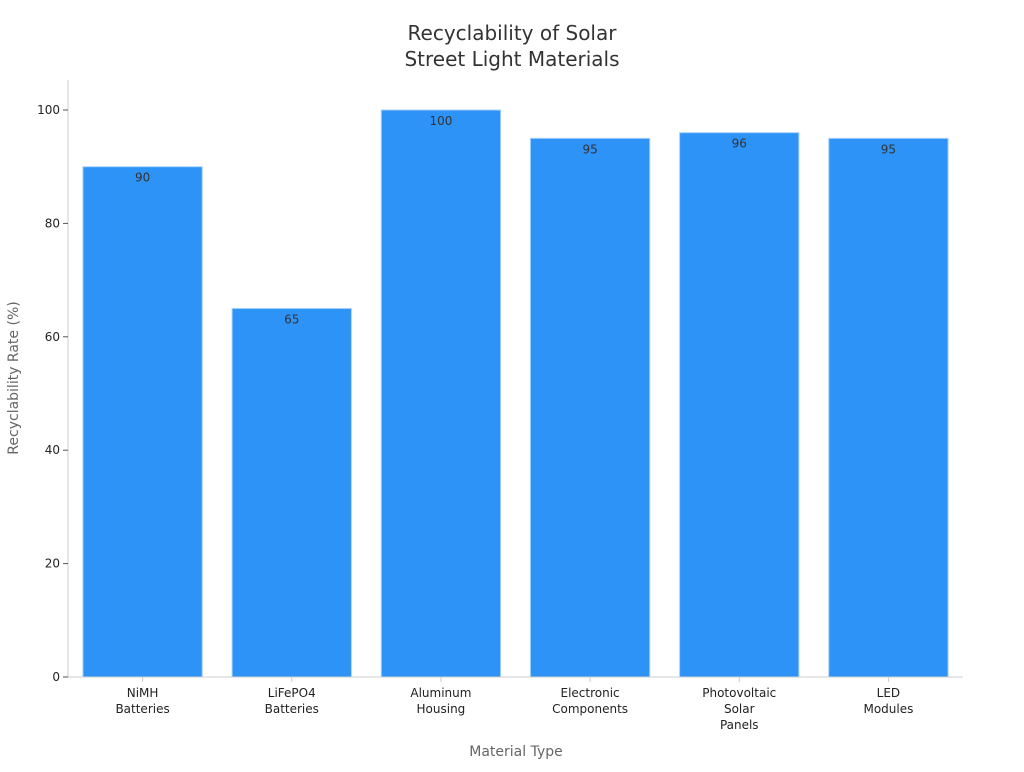 This screenshot has width=1024, height=772. Describe the element at coordinates (889, 693) in the screenshot. I see `x-tick-label: LED` at that location.